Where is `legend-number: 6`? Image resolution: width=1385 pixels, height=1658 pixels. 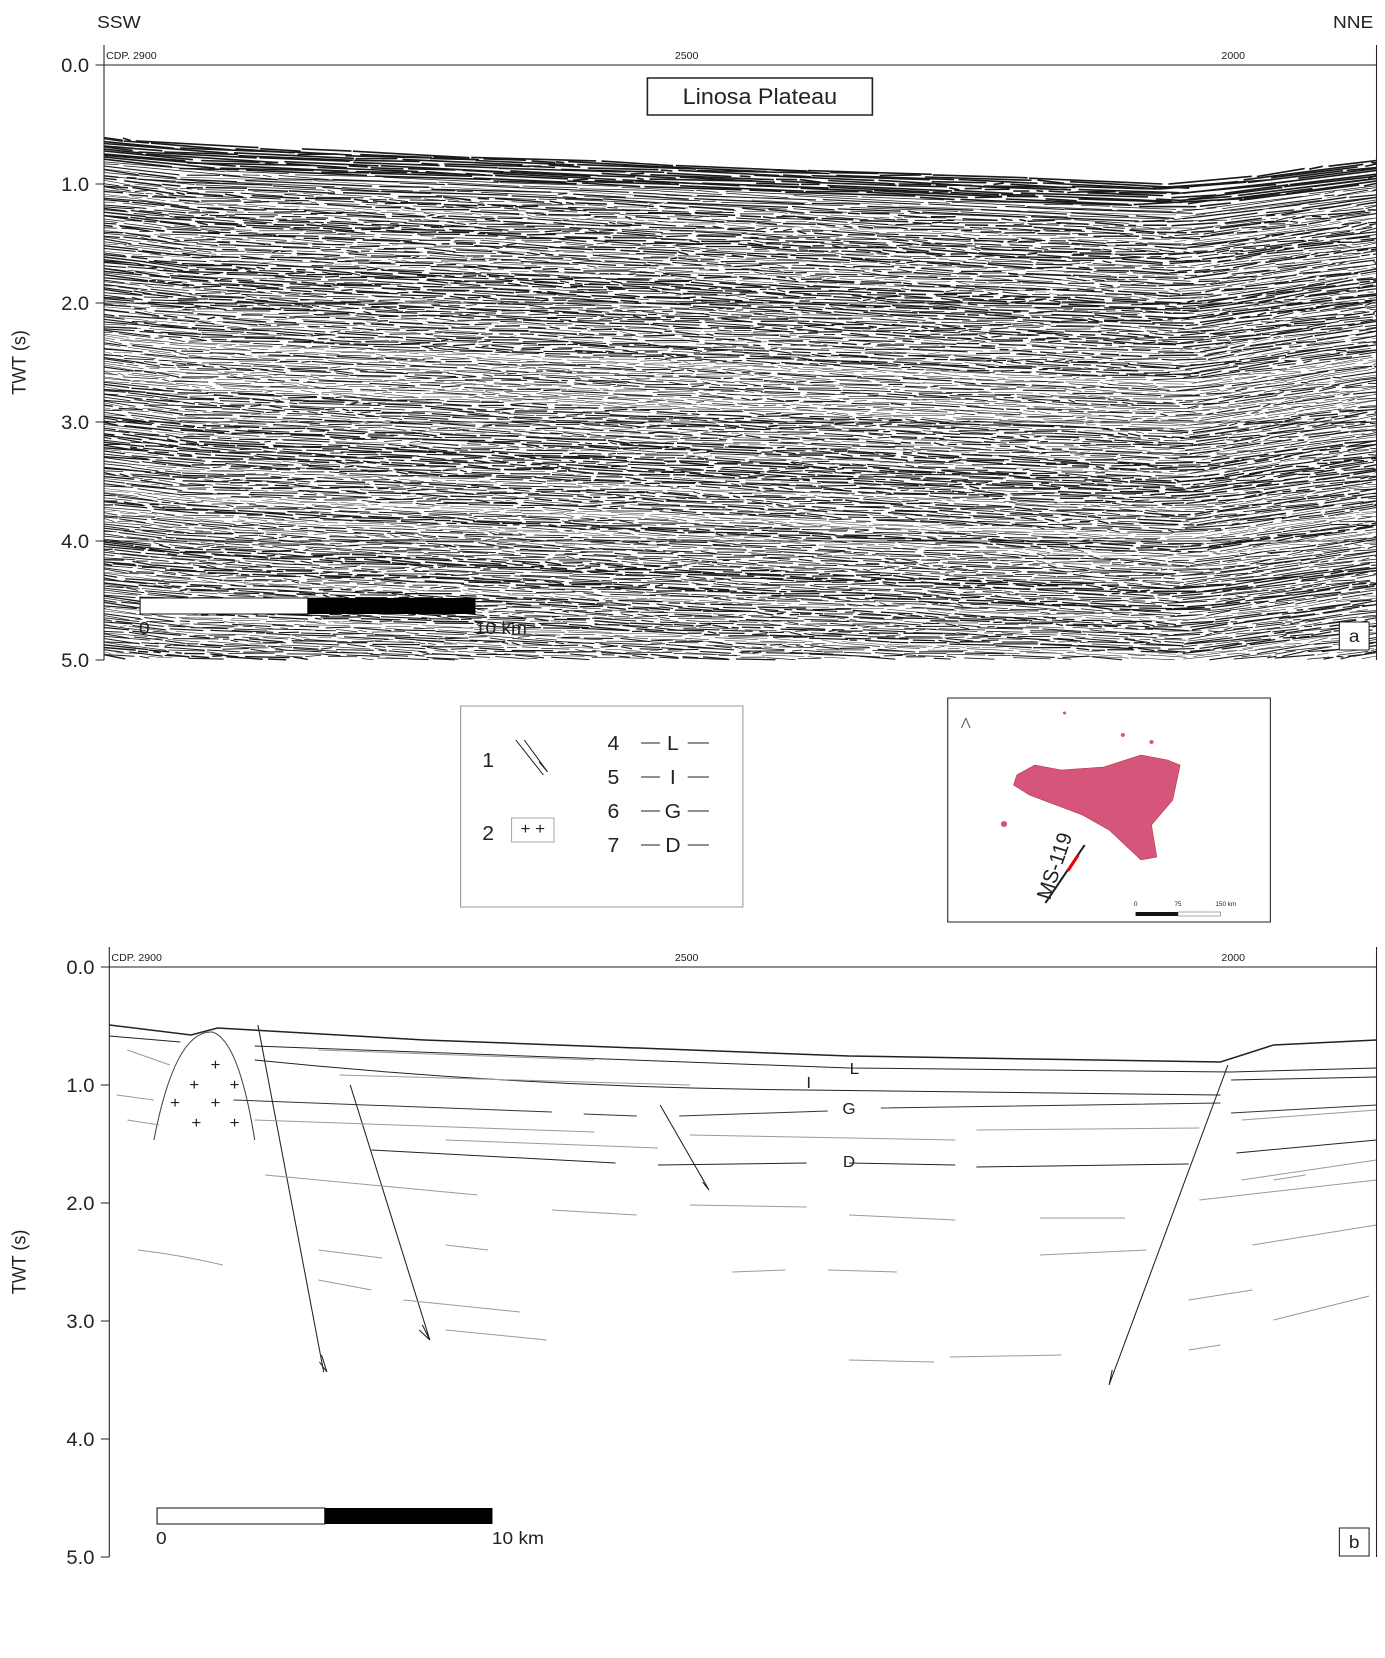 legend-number: 6 is located at coordinates (614, 812).